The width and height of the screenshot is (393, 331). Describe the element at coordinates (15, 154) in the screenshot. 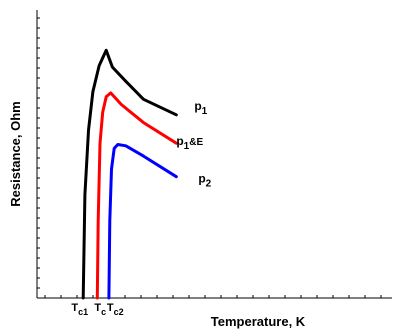

I see `y-axis-title: Resistance, Ohm` at that location.